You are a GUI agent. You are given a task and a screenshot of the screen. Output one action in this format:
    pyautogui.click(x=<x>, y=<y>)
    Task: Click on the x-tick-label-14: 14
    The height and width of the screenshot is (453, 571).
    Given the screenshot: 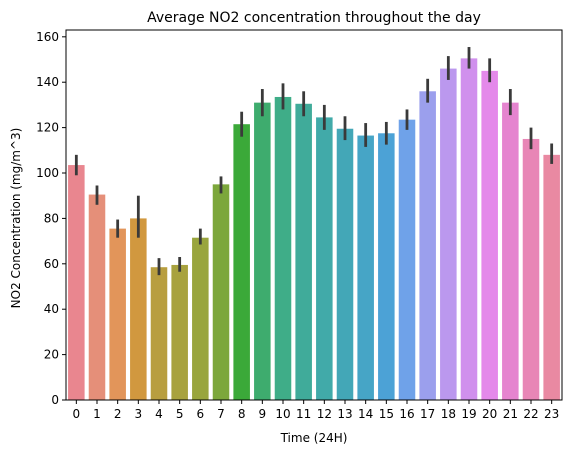 What is the action you would take?
    pyautogui.click(x=365, y=414)
    